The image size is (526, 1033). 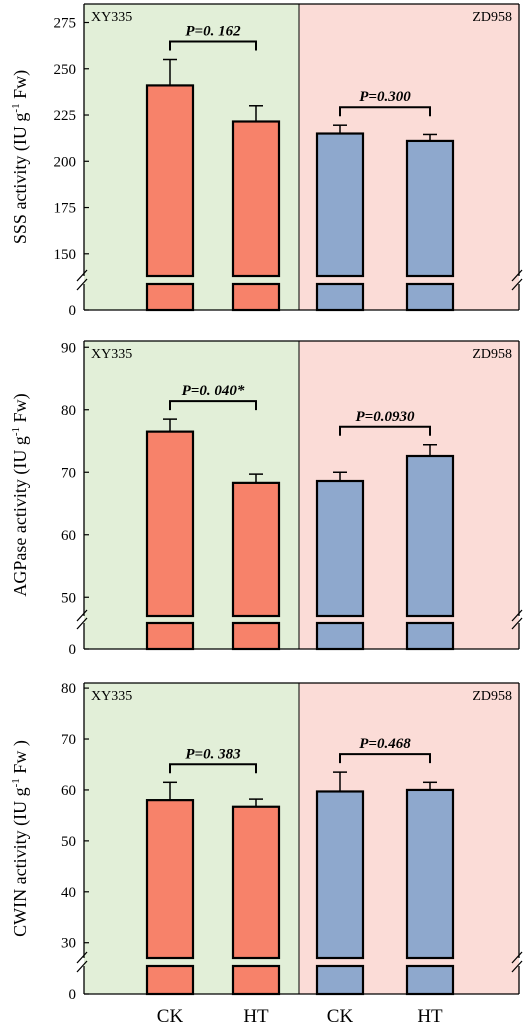 I want to click on p-value-label: P=0. 040*, so click(x=213, y=391).